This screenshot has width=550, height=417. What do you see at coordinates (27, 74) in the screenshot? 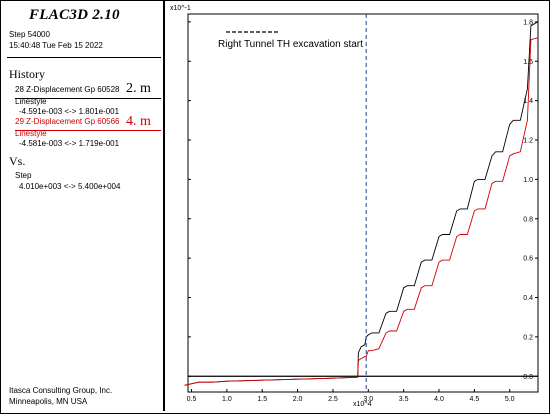
I see `history-heading: History` at bounding box center [27, 74].